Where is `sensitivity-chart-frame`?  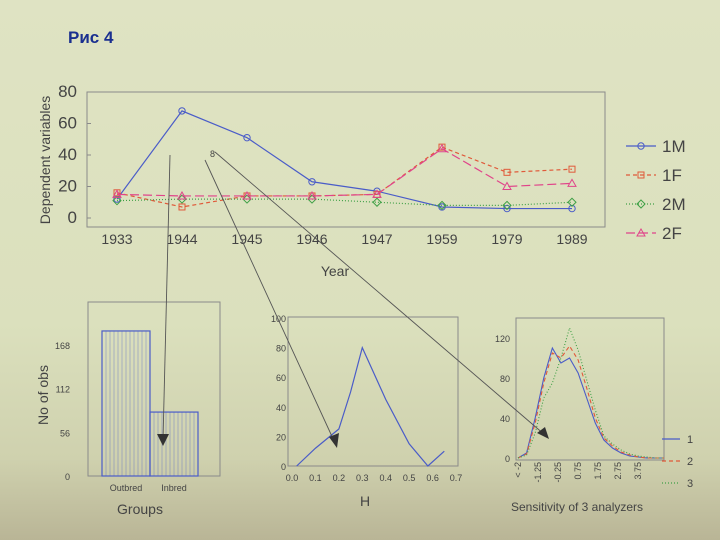 sensitivity-chart-frame is located at coordinates (590, 389).